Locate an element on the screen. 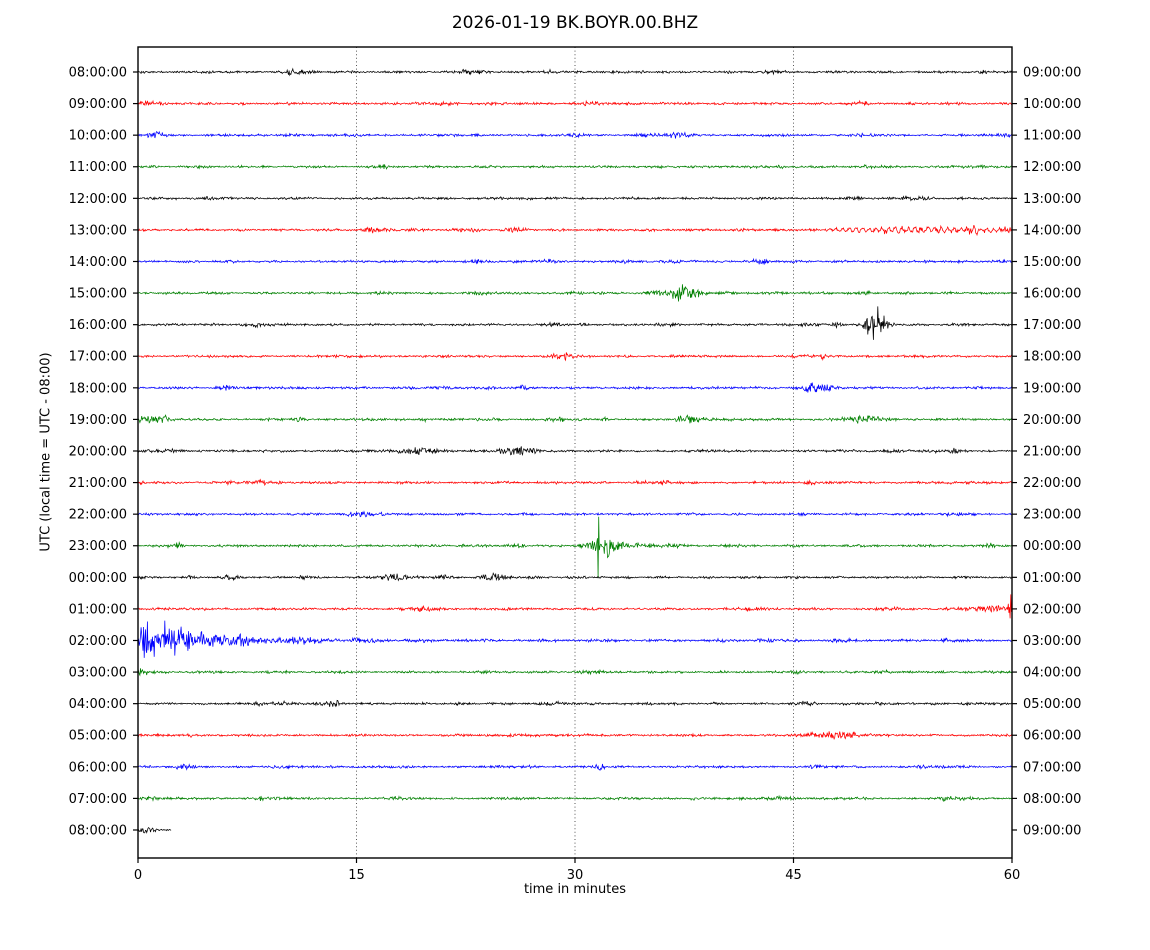 The image size is (1150, 950). utc-time-label: 04:00:00 is located at coordinates (98, 704).